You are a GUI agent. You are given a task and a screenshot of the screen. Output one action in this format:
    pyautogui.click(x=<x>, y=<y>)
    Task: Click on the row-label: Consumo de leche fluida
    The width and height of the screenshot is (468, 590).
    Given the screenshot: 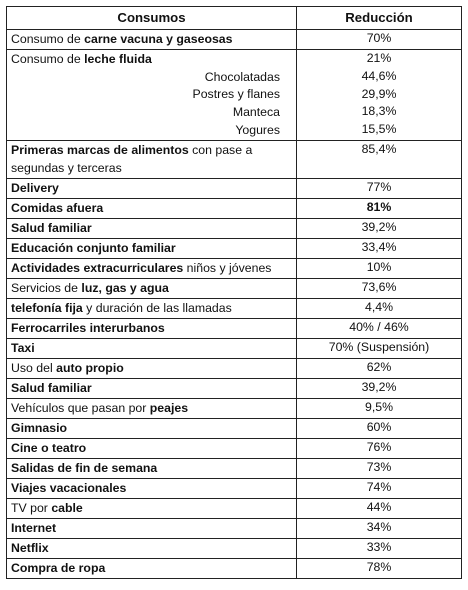 What is the action you would take?
    pyautogui.click(x=151, y=59)
    